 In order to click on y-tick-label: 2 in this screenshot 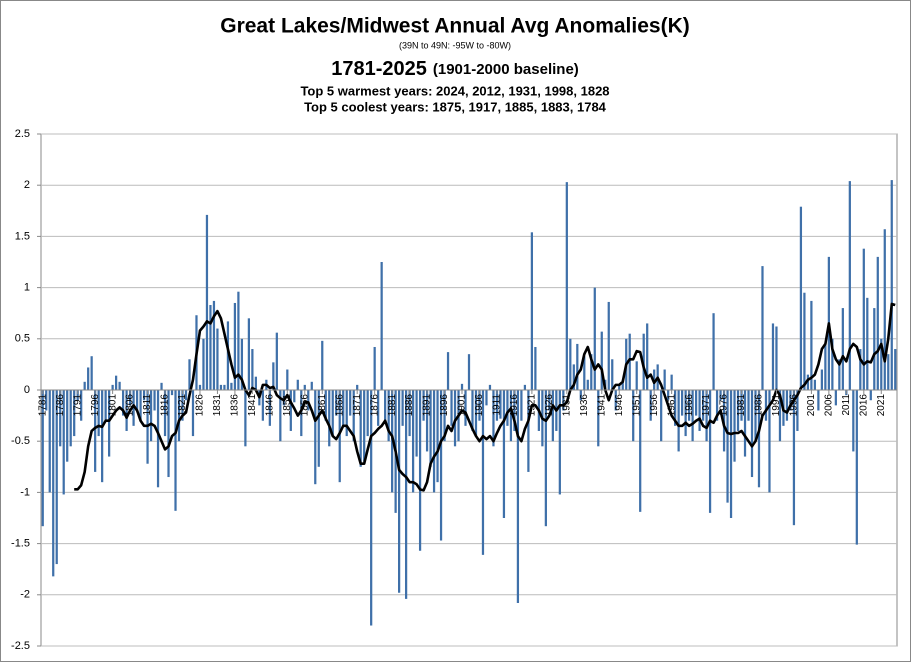, I will do `click(27, 185)`.